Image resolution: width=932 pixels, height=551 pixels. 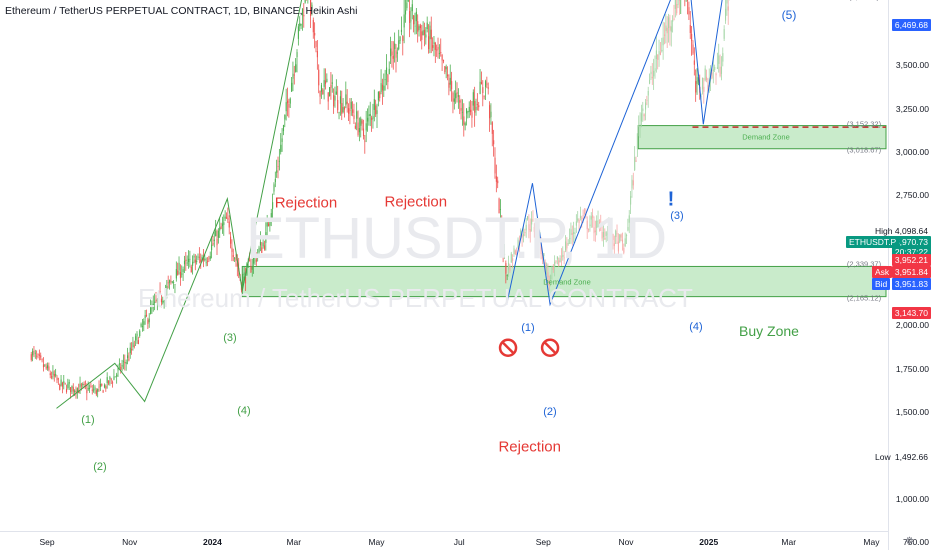 I want to click on price-tick-label: 3,000.00, so click(x=912, y=151).